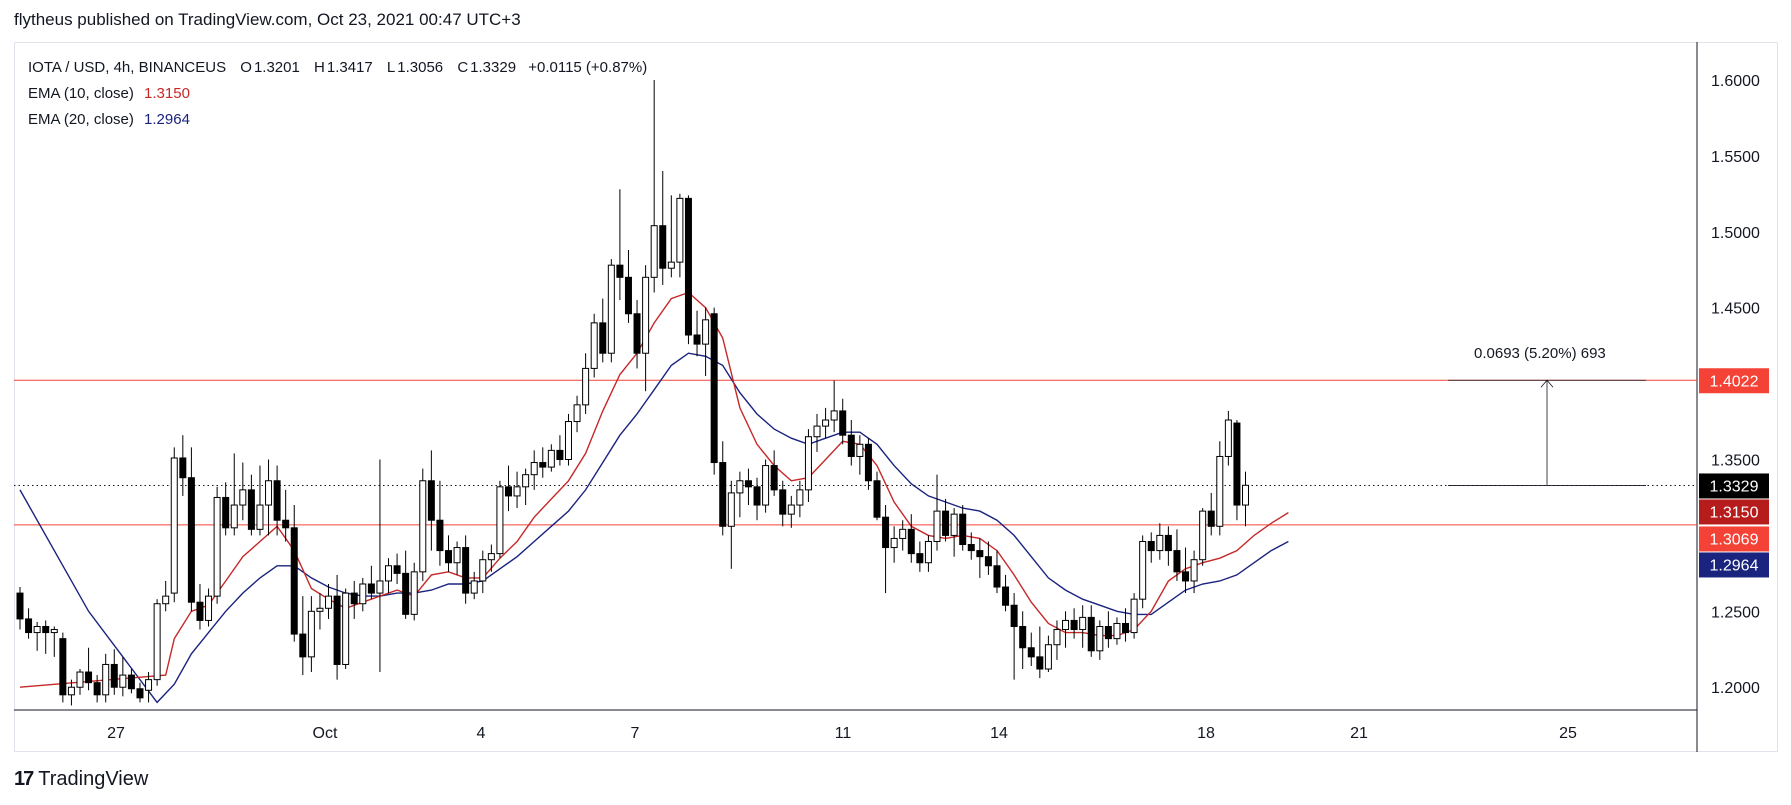  Describe the element at coordinates (493, 67) in the screenshot. I see `close-value: 1.3329` at that location.